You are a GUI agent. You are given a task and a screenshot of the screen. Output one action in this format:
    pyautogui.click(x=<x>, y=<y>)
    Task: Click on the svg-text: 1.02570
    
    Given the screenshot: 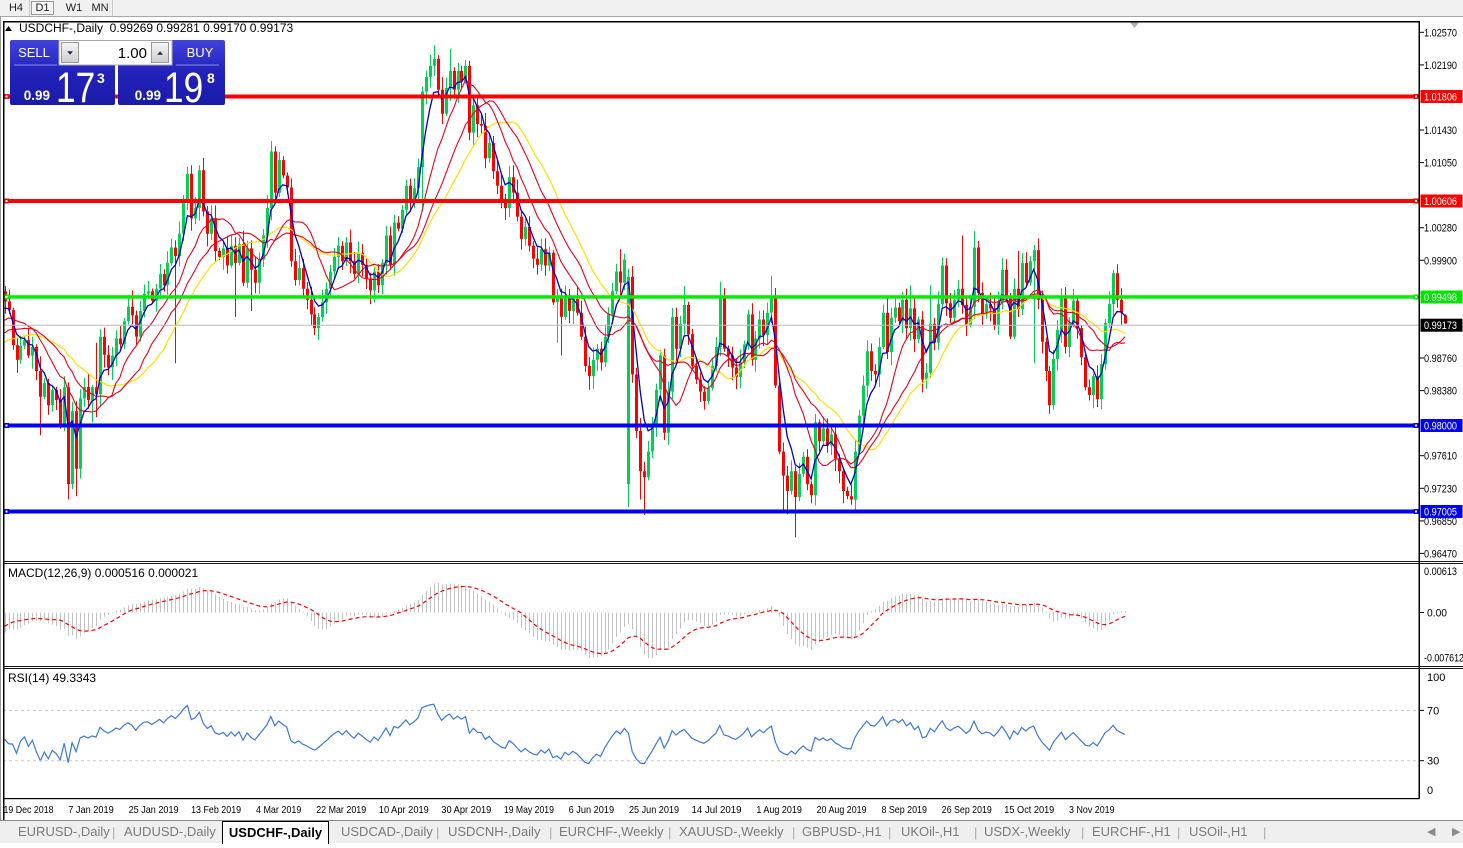 What is the action you would take?
    pyautogui.click(x=1440, y=33)
    